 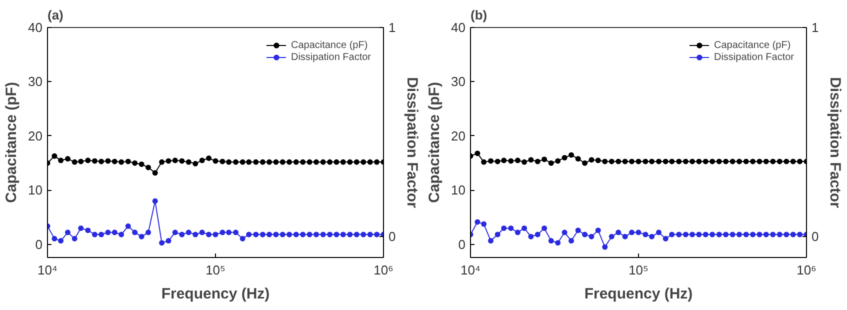 I want to click on chart-title: (b), so click(x=479, y=15).